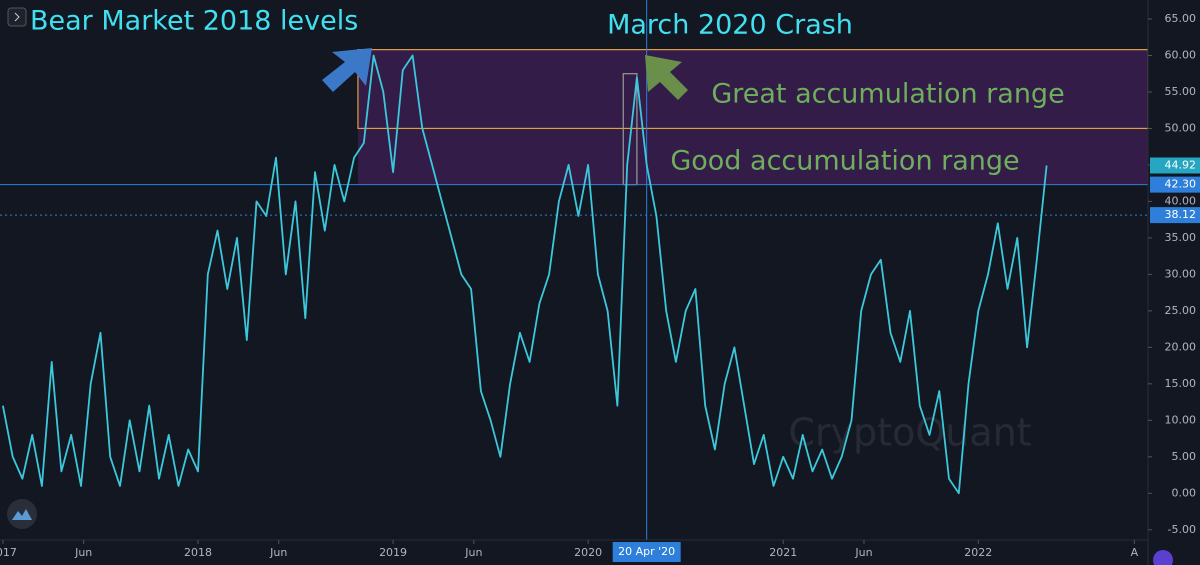  I want to click on y-tick-label: 60.00, so click(1181, 54).